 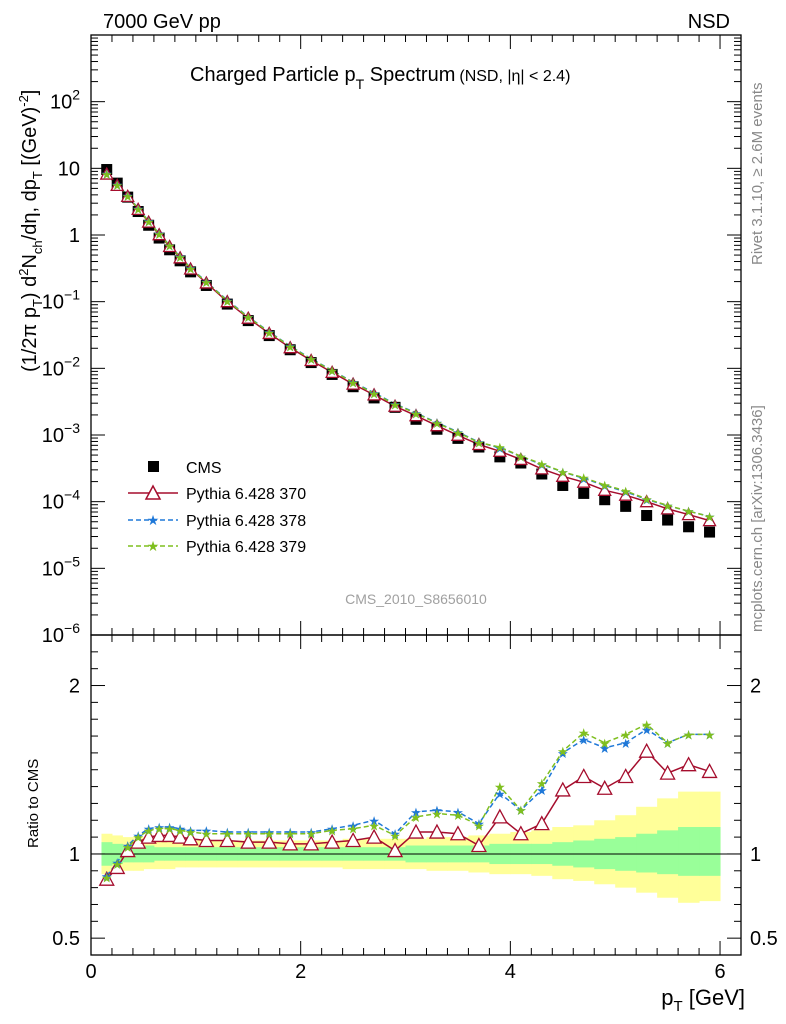 I want to click on ratio-y-tick-label: 1, so click(x=74, y=855).